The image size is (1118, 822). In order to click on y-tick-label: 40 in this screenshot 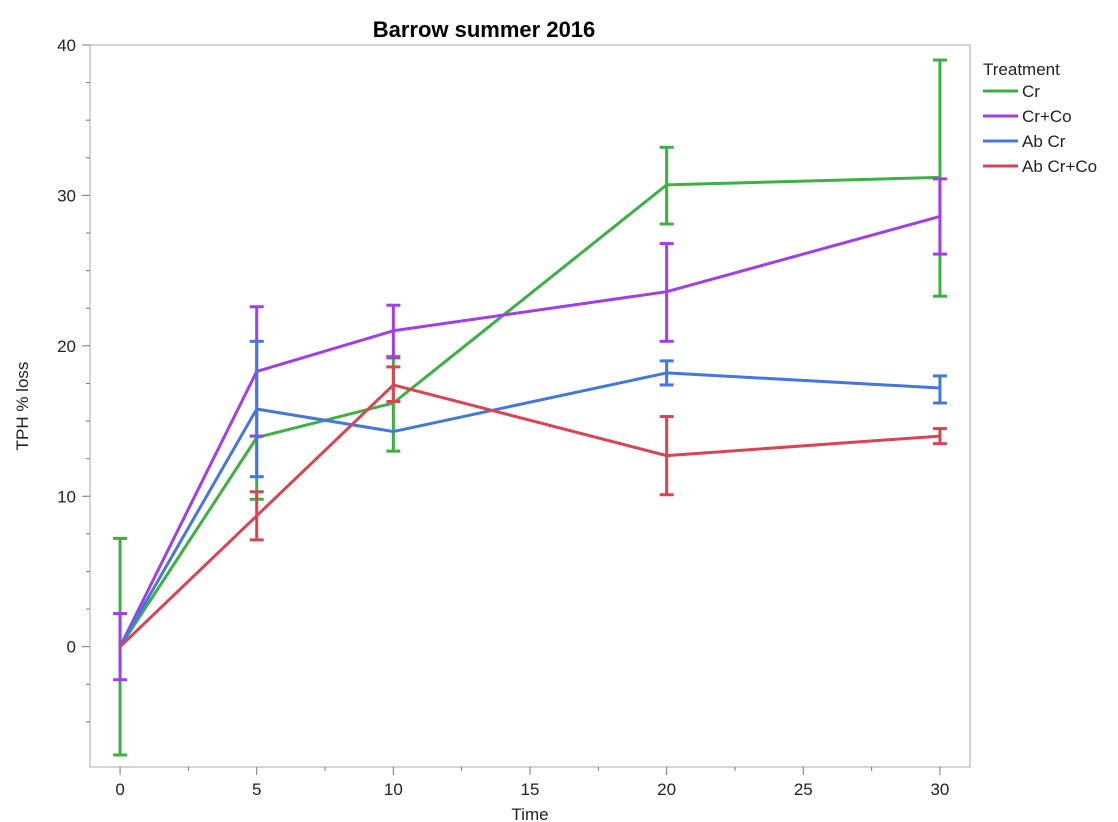, I will do `click(66, 45)`.